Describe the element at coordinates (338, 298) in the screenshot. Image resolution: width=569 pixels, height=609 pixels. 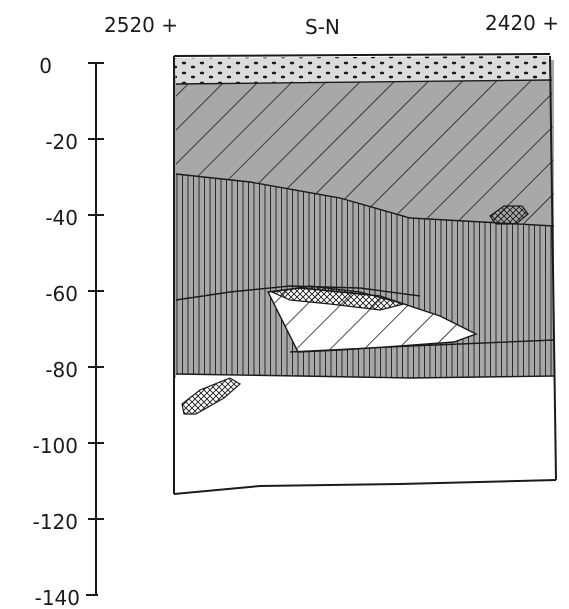
I see `crosshatched-lens` at that location.